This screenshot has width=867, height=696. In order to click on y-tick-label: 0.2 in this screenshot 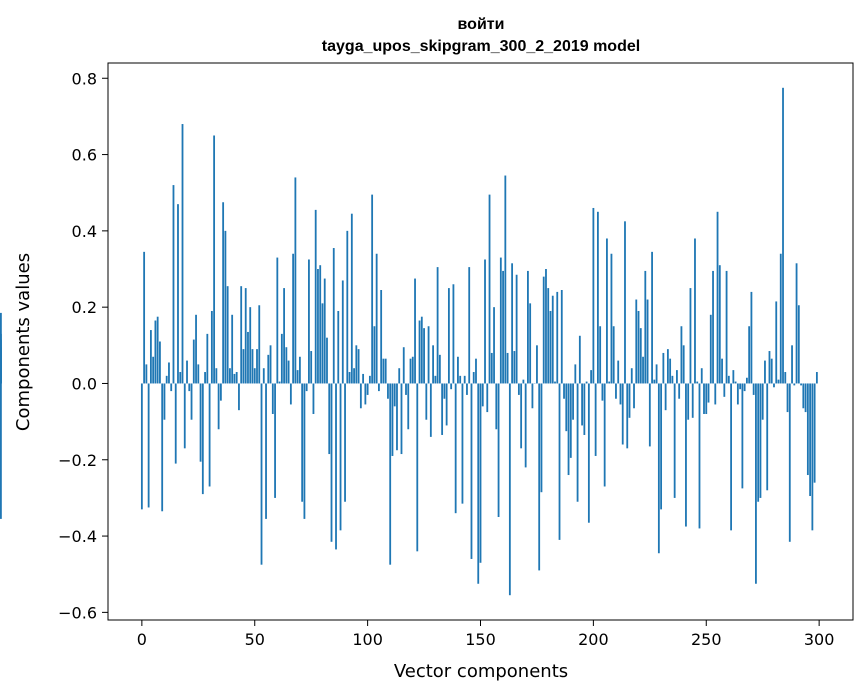, I will do `click(84, 307)`.